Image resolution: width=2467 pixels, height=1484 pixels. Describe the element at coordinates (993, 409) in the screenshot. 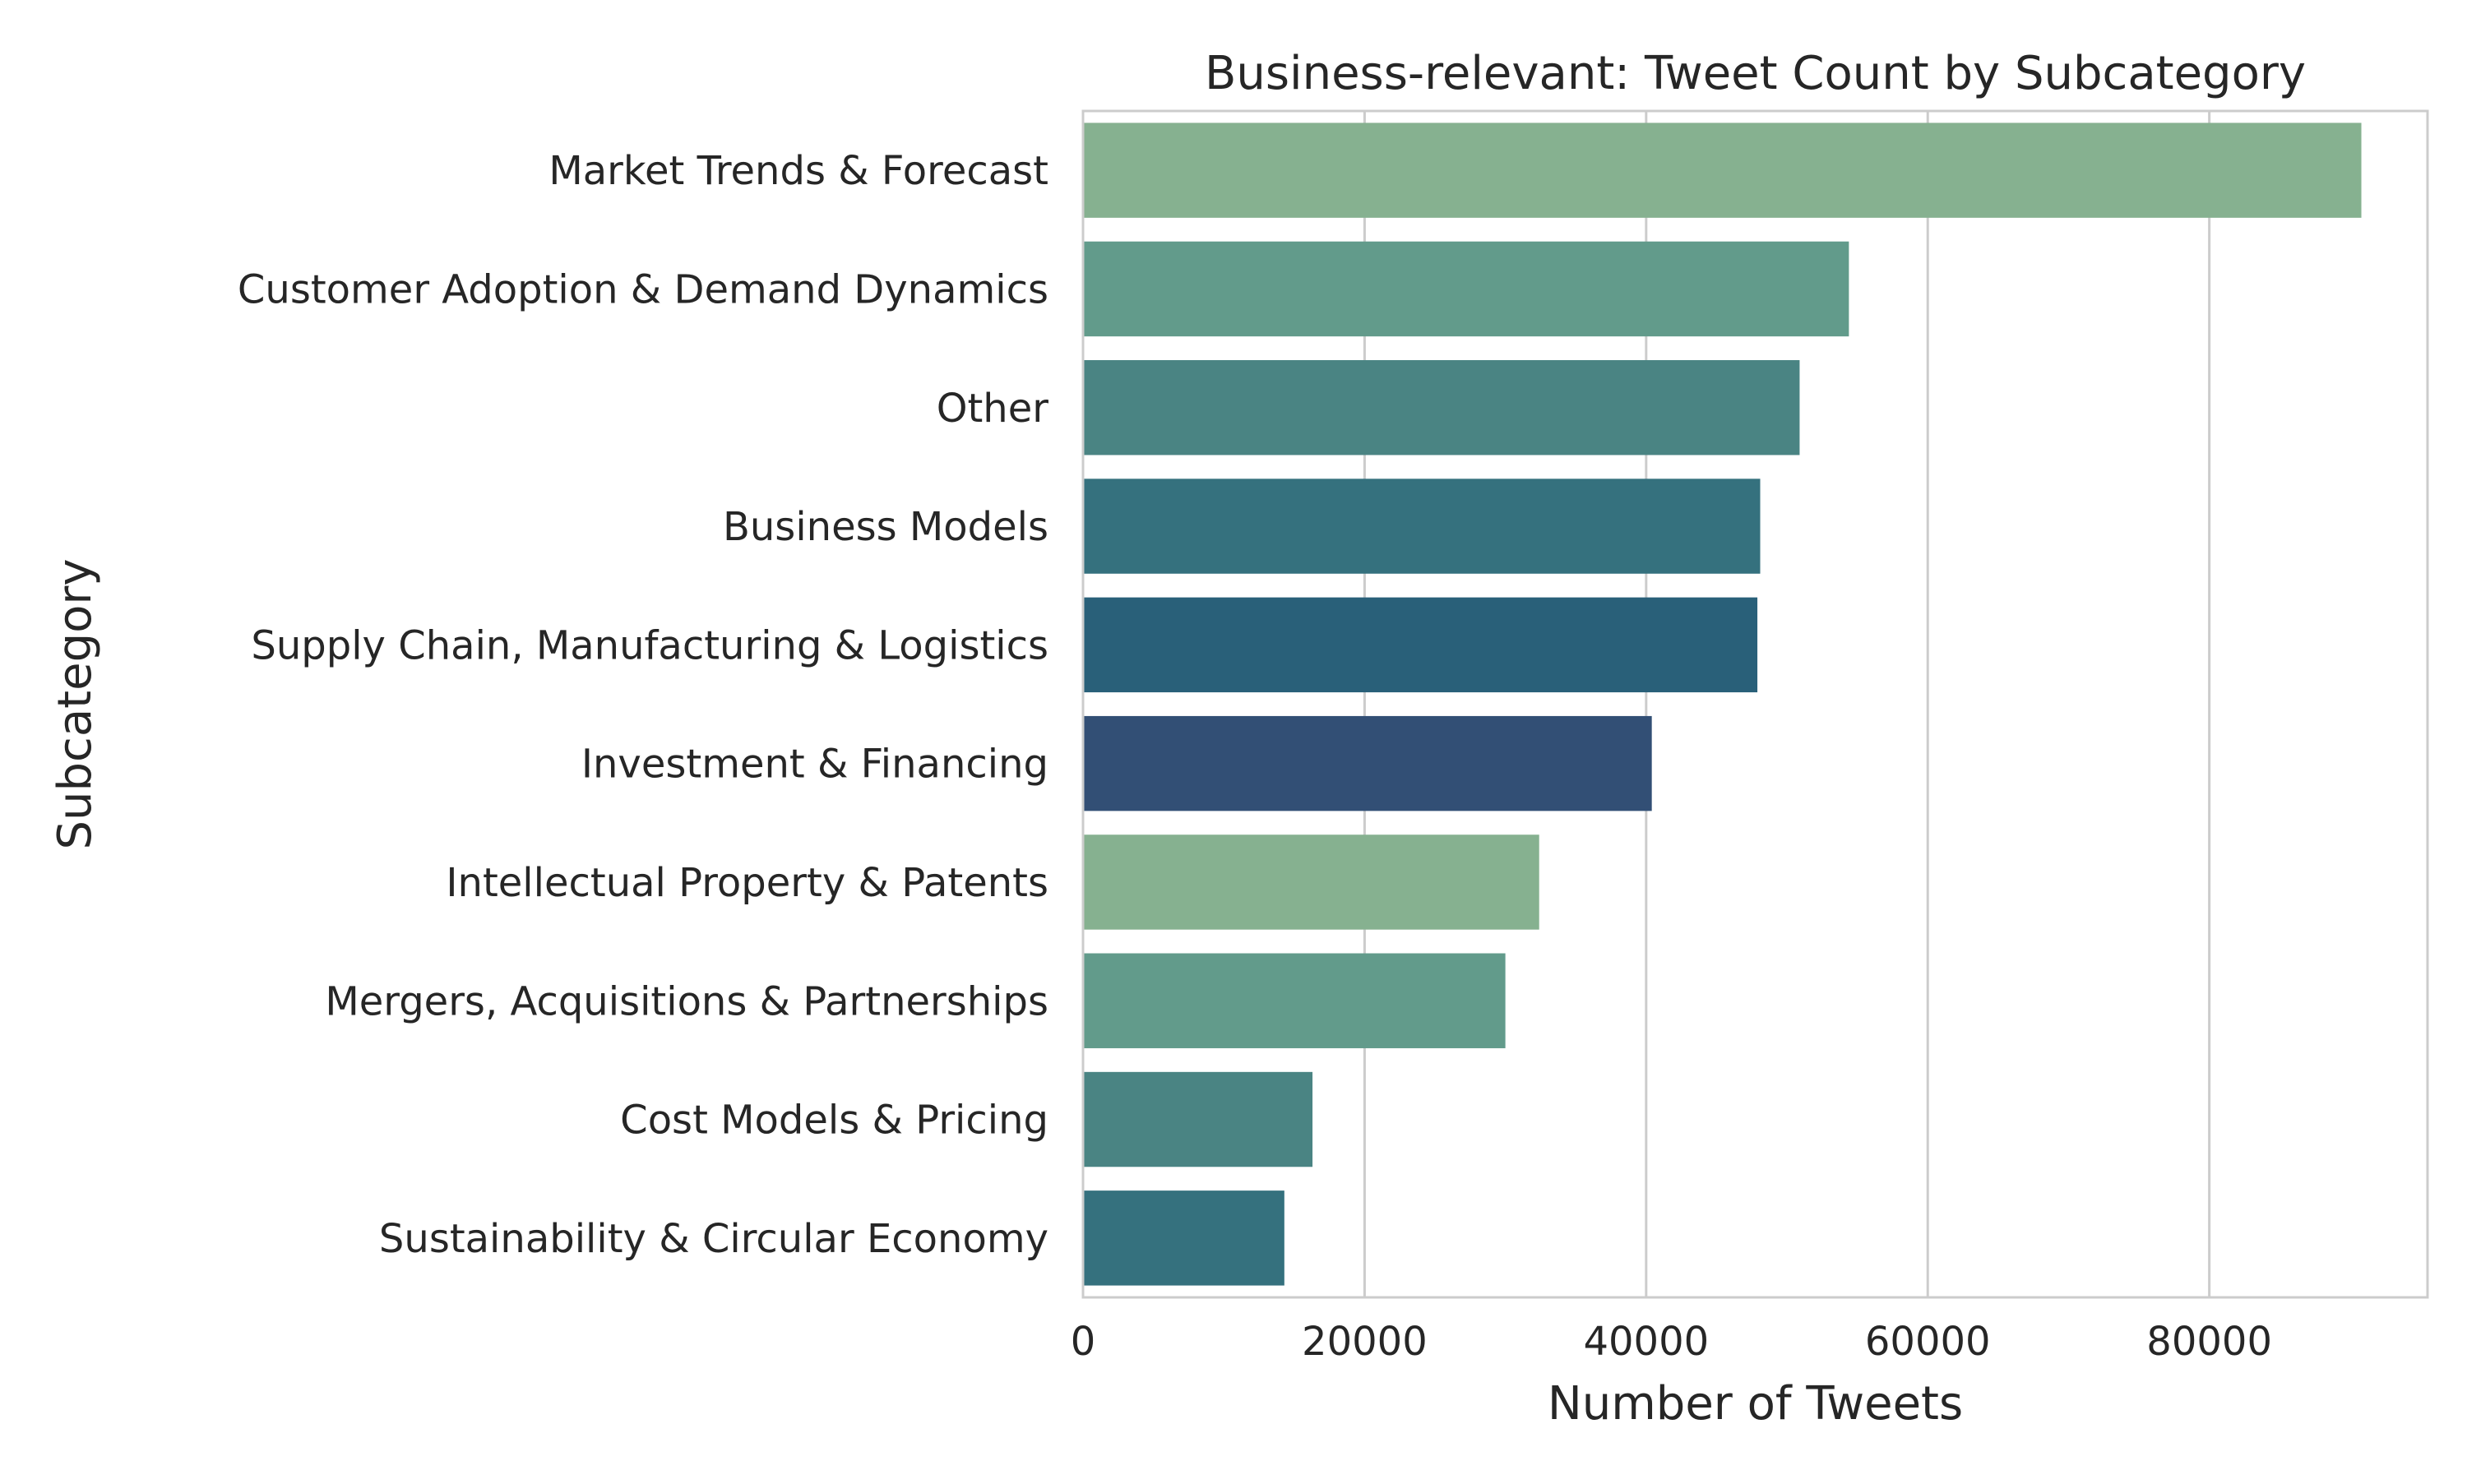

I see `y-tick-label-3: Other` at that location.